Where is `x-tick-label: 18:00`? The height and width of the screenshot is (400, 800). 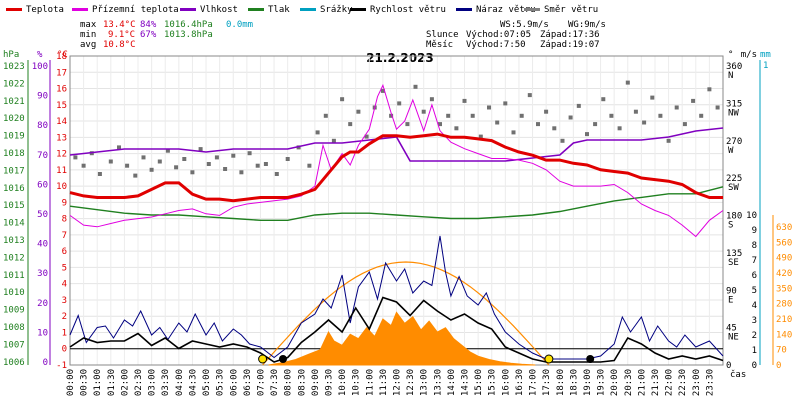 x-tick-label: 18:00 is located at coordinates (561, 382).